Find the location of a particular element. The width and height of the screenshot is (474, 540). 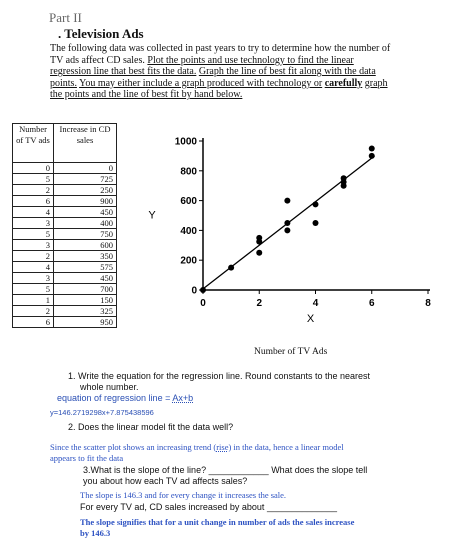

q3-text-a: 3.What is the slope of the line? is located at coordinates (145, 470).